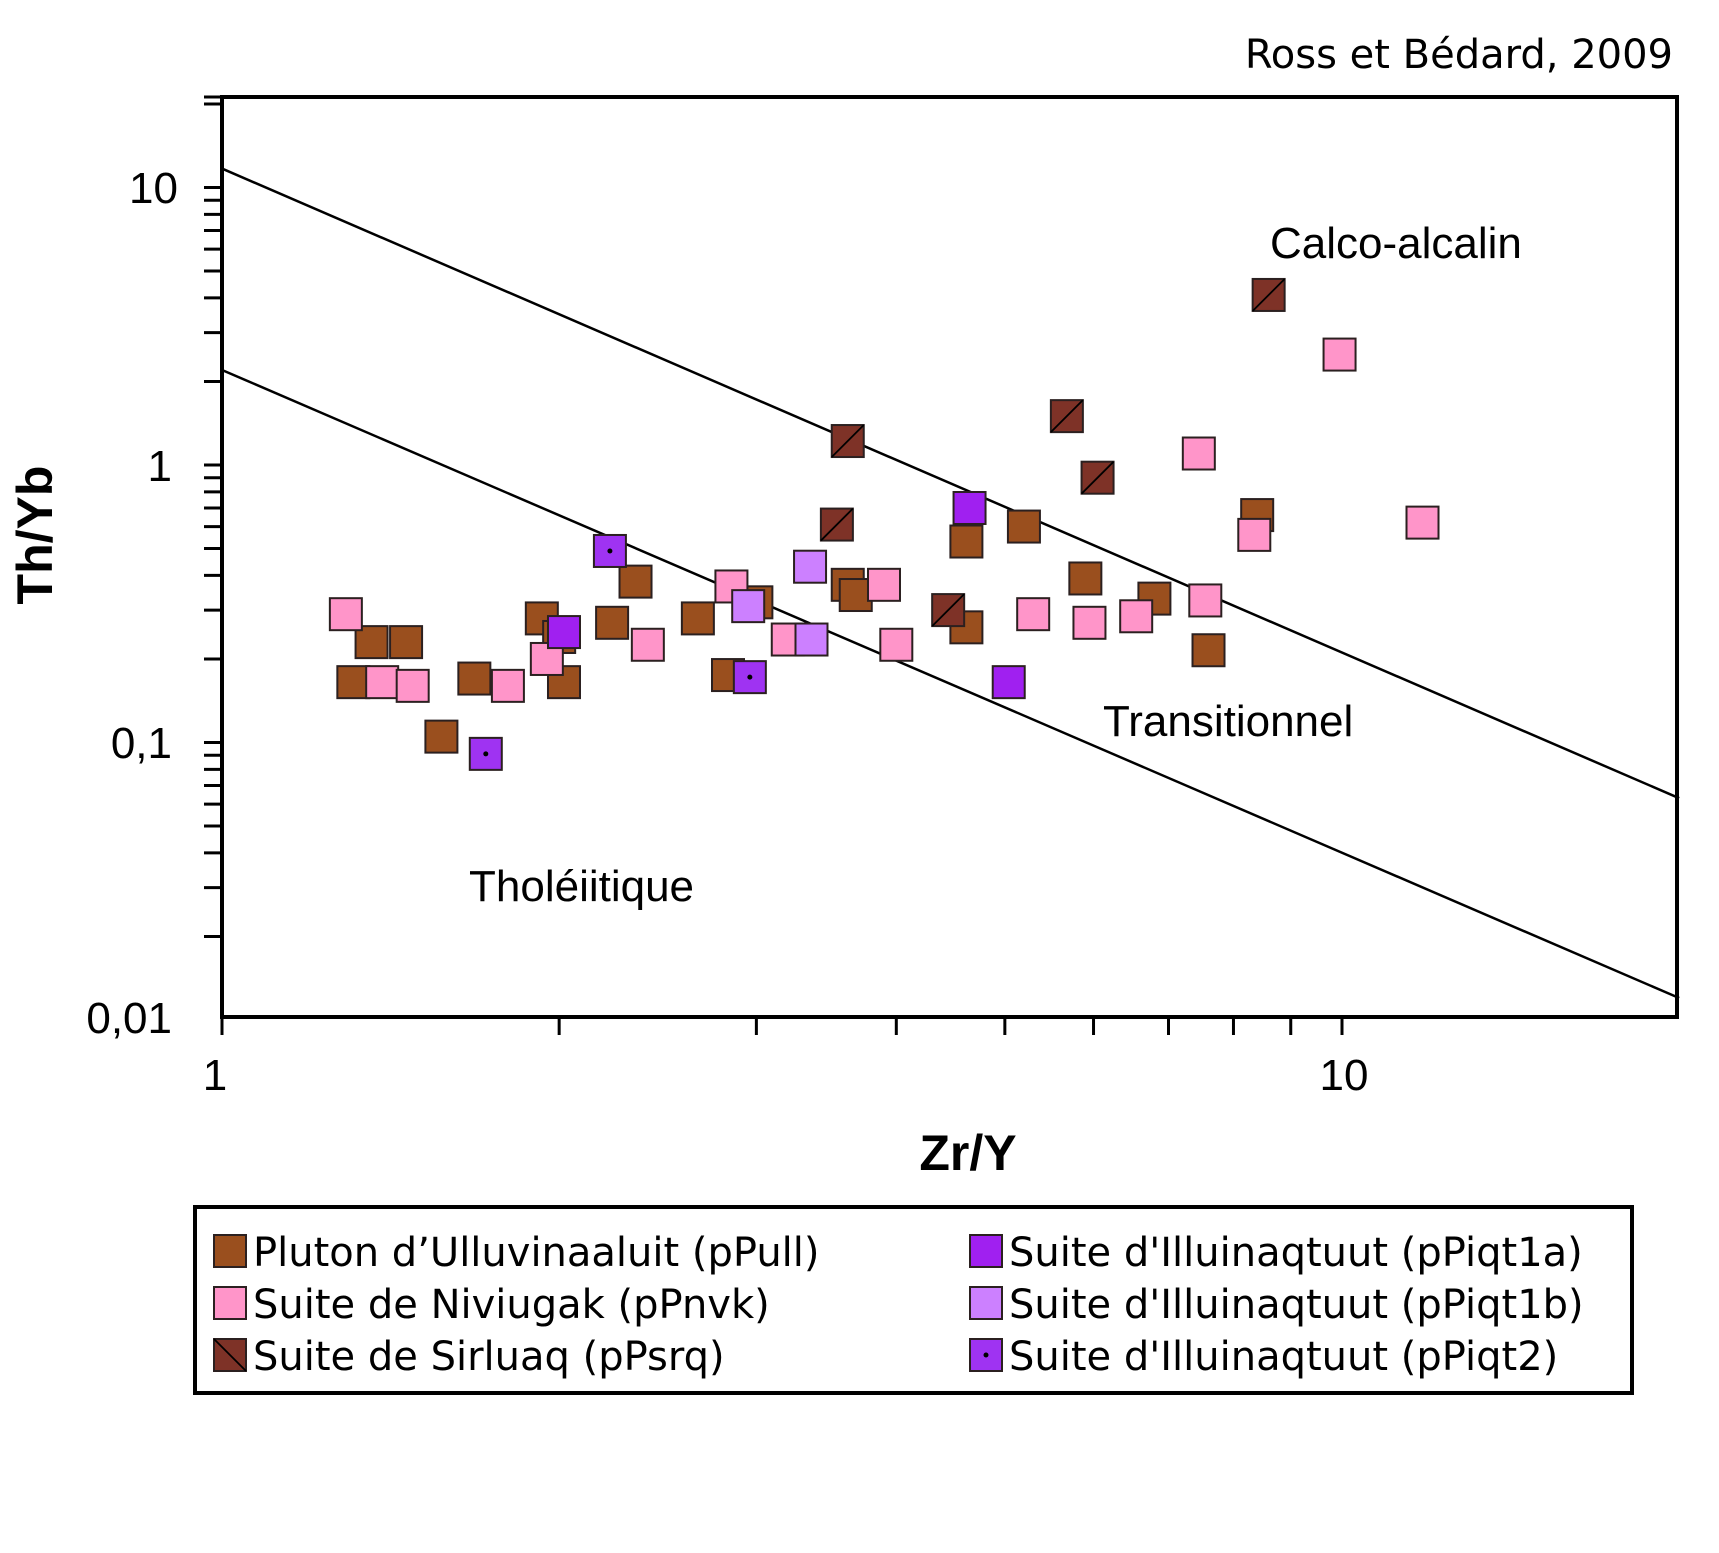 This screenshot has height=1553, width=1719. Describe the element at coordinates (489, 1357) in the screenshot. I see `legend-label-pPsrq: Suite de Sirluaq (pPsrq)` at that location.